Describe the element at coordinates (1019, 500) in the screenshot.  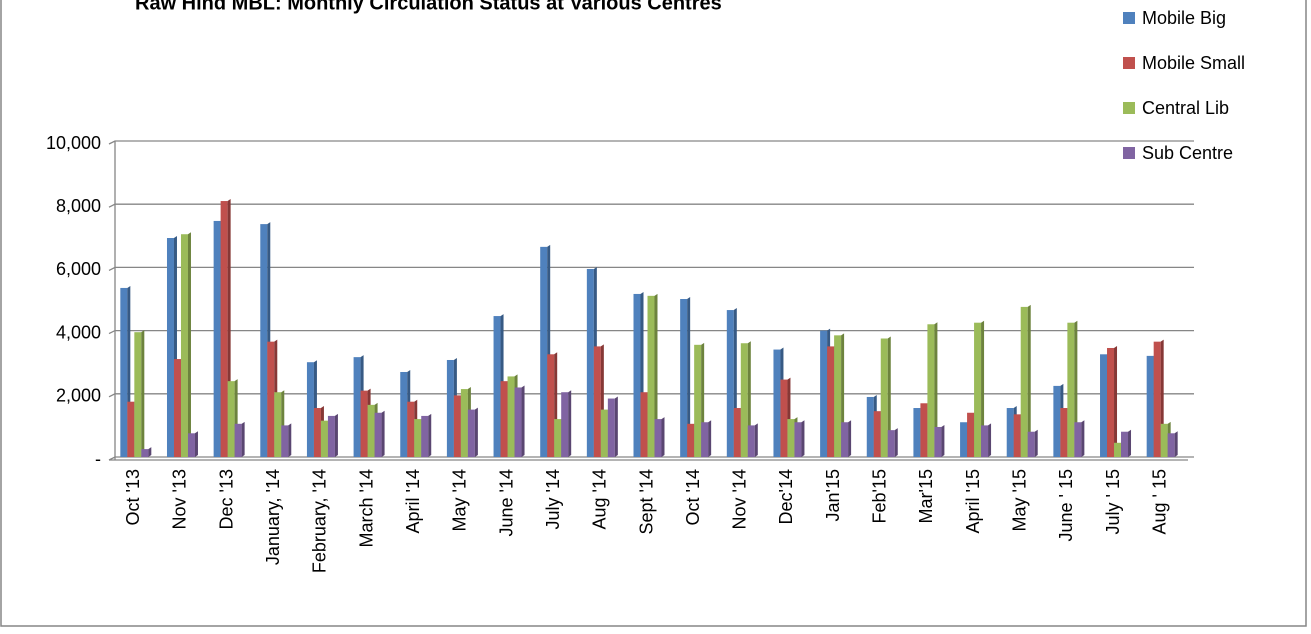
I see `x-tick-label: May '15` at that location.